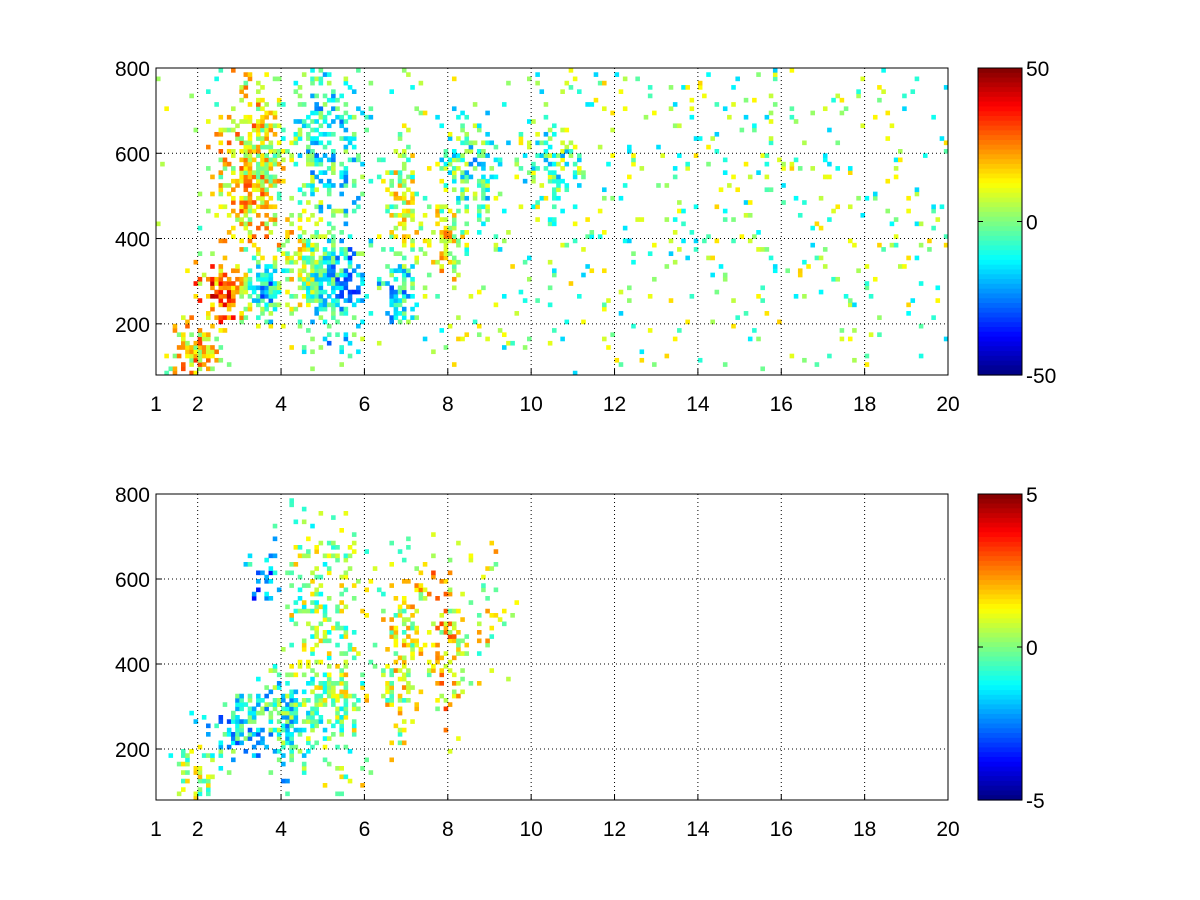 This screenshot has width=1200, height=900. What do you see at coordinates (132, 154) in the screenshot?
I see `y-tick-label: 600` at bounding box center [132, 154].